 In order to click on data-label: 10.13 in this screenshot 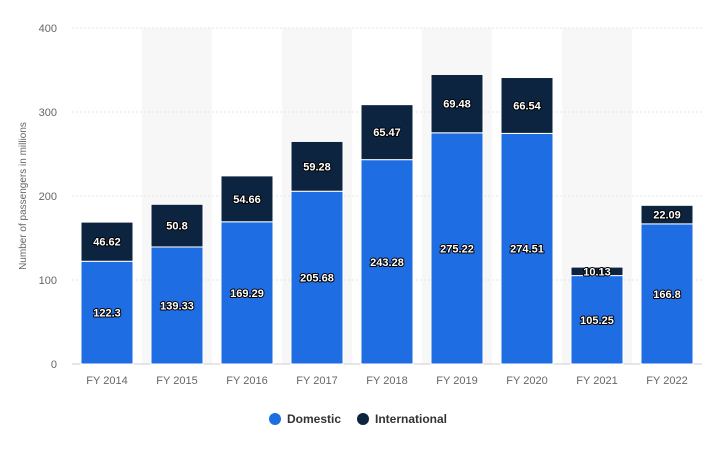, I will do `click(597, 272)`.